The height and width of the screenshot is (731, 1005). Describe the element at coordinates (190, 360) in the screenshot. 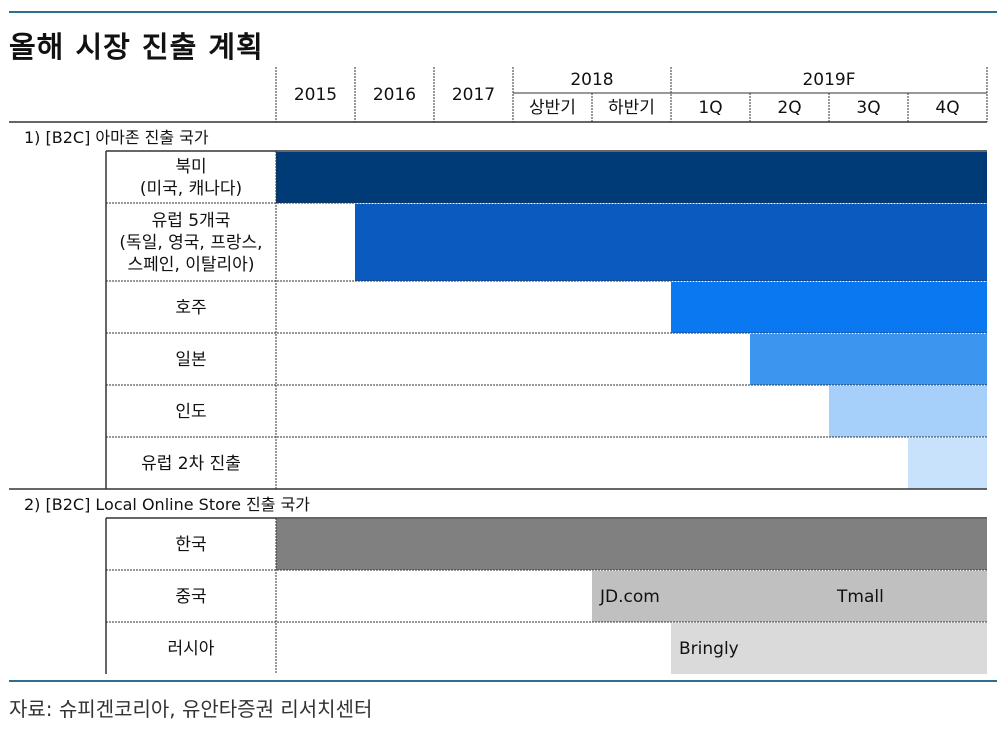

I see `row-label-1-4: 일본` at that location.